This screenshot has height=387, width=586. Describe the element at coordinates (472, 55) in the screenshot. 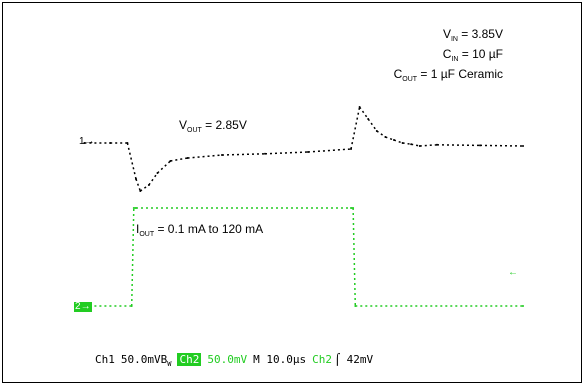

I see `cin-label: CIN = 10 µF` at that location.